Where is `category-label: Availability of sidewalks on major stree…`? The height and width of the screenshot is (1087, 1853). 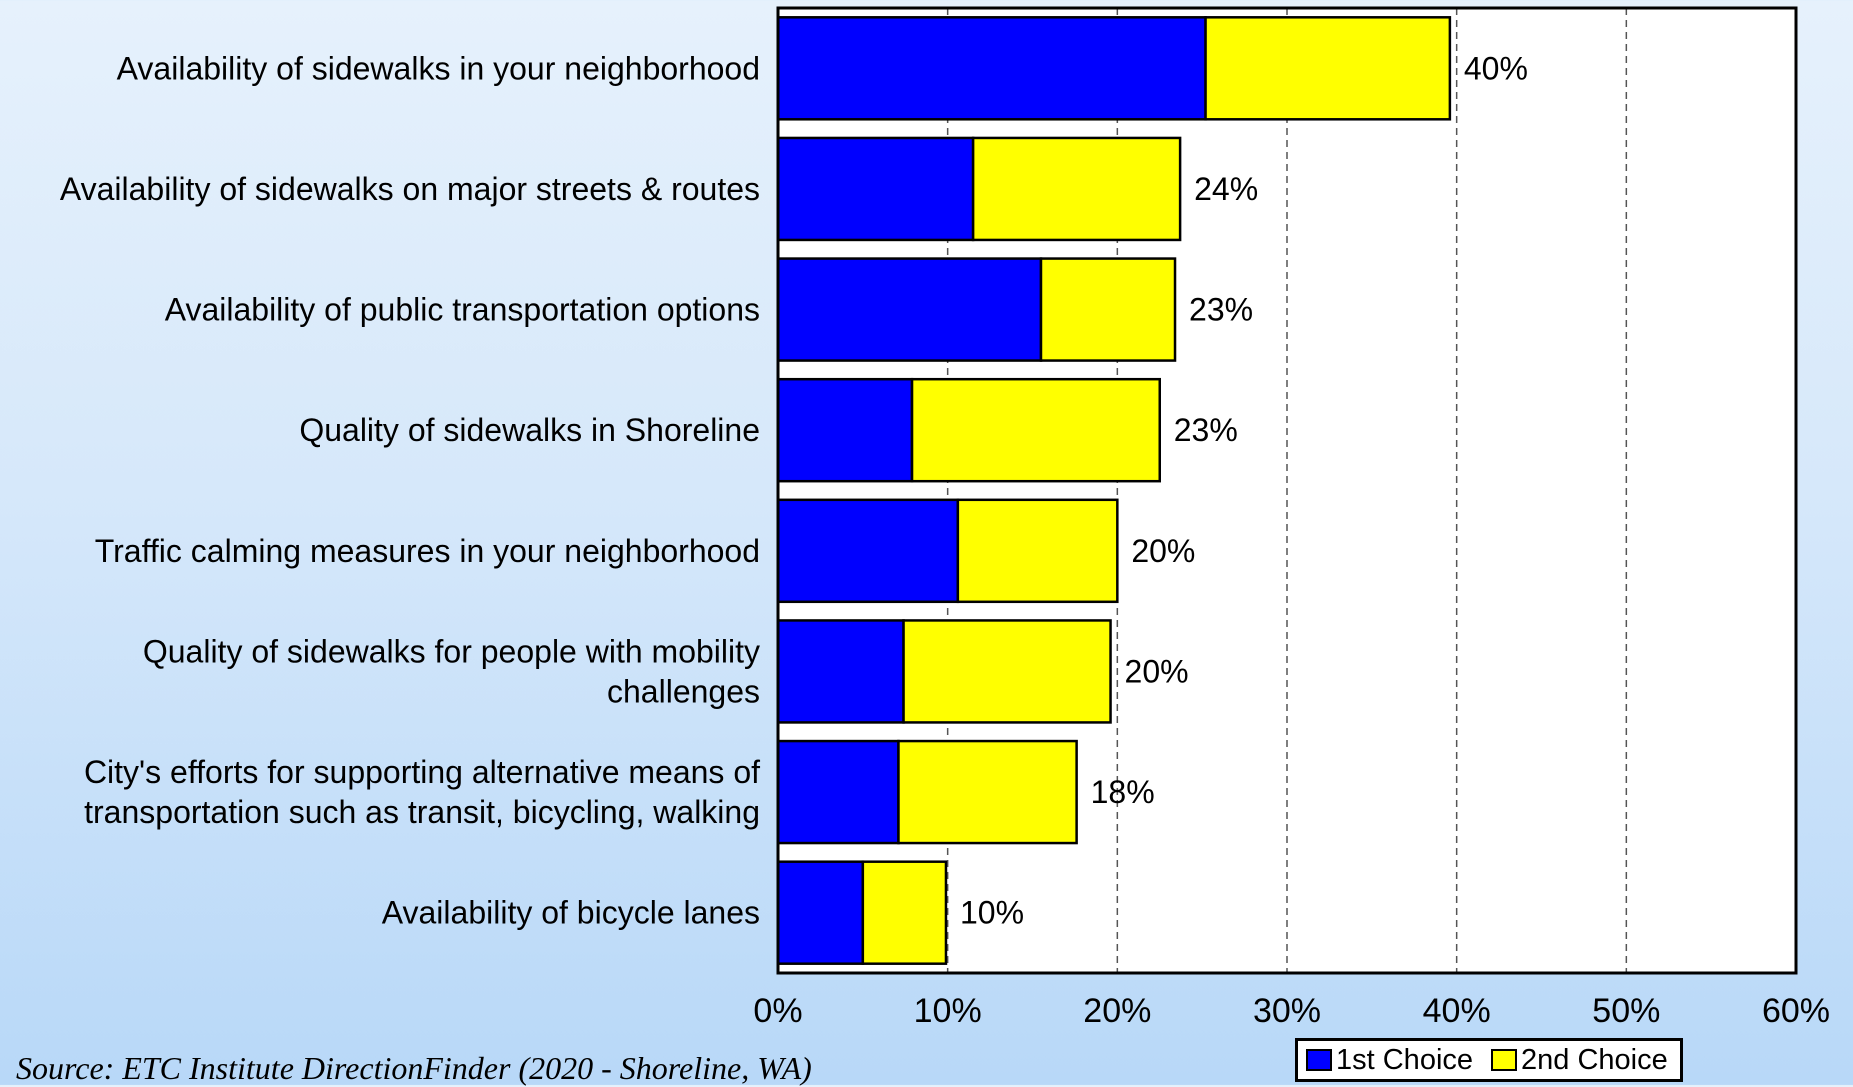
category-label: Availability of sidewalks on major stree… is located at coordinates (410, 189).